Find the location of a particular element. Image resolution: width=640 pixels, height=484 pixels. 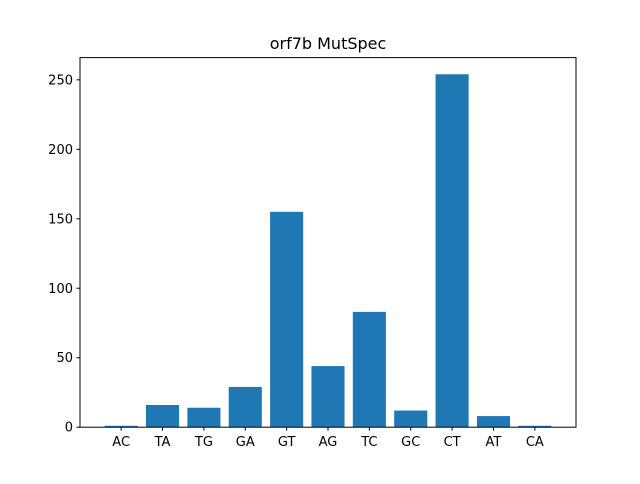

x-tick-label: TA is located at coordinates (162, 442).